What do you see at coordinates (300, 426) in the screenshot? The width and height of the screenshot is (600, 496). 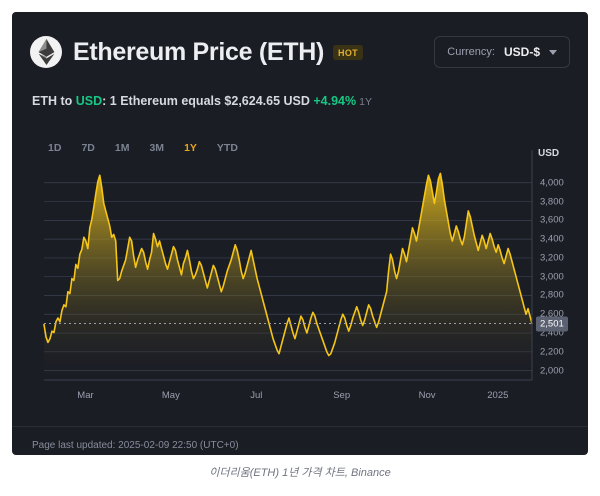 I see `footer-divider` at bounding box center [300, 426].